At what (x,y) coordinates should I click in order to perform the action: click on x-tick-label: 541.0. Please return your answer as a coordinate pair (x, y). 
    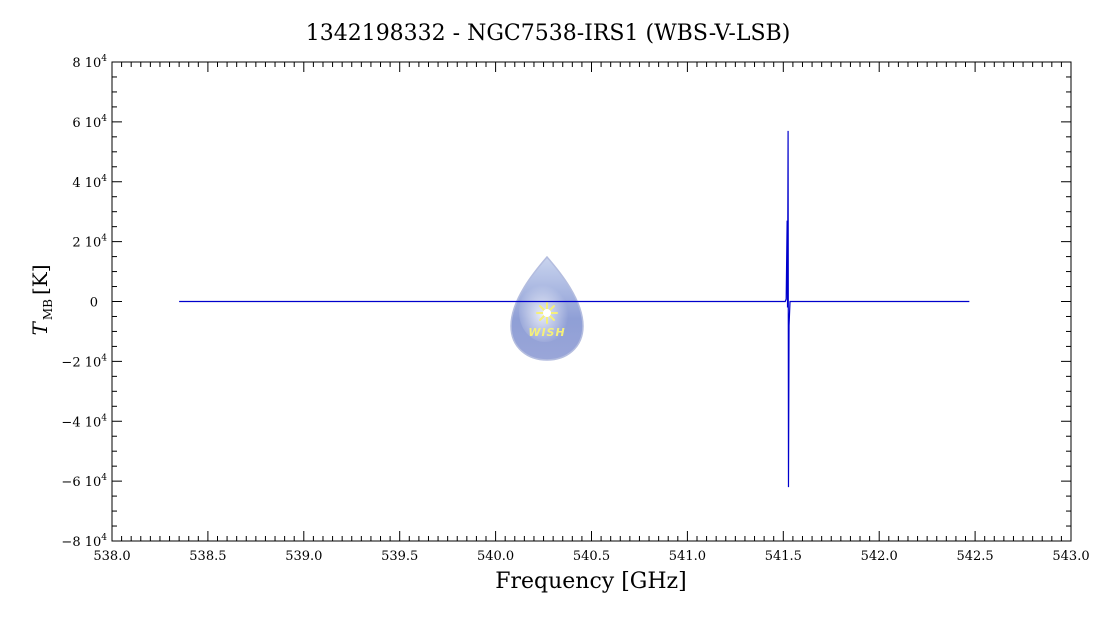
    Looking at the image, I should click on (687, 556).